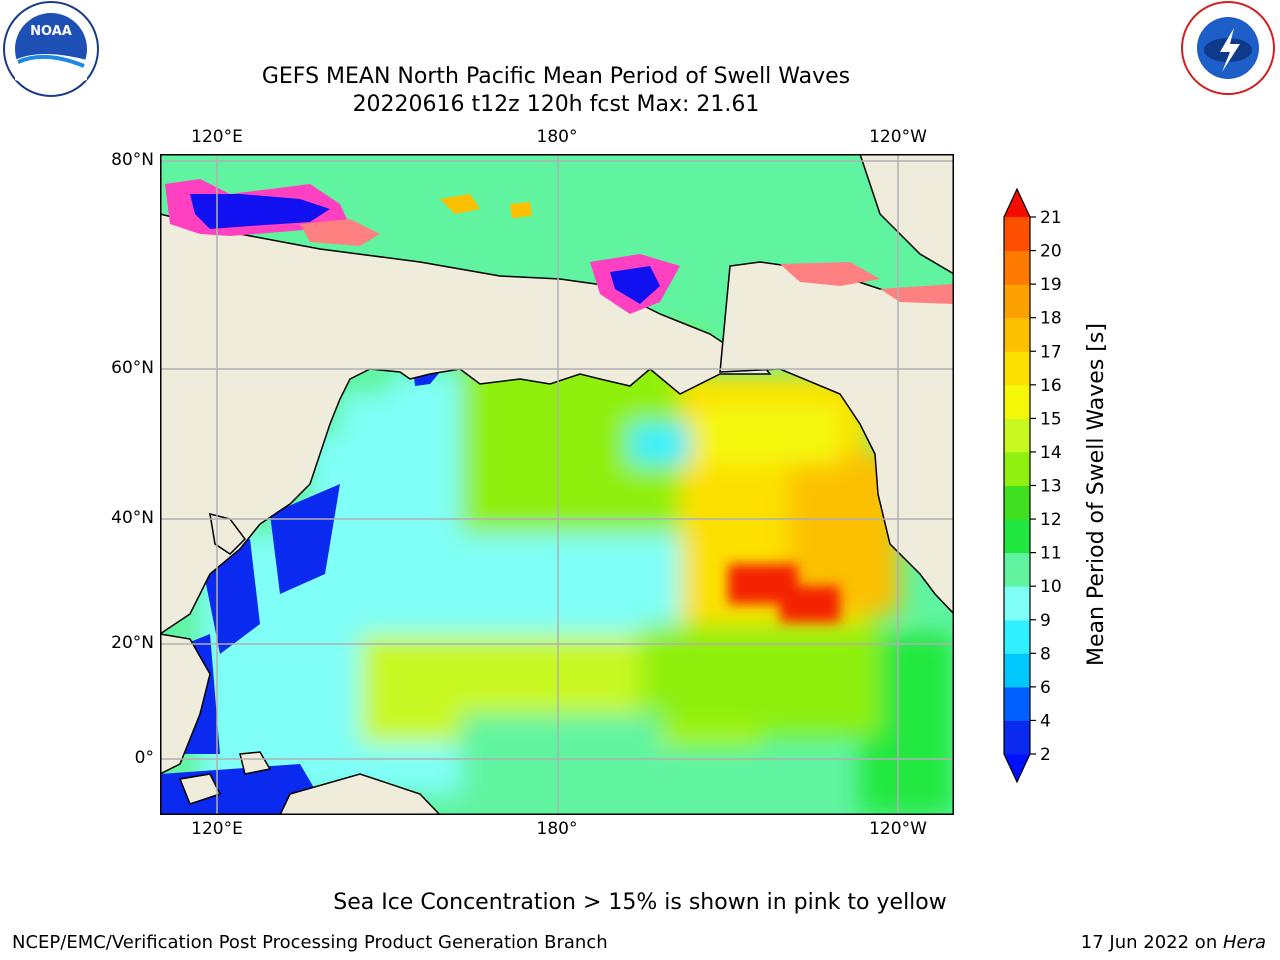 The width and height of the screenshot is (1280, 960). I want to click on noaa-logo-text: NOAA, so click(51, 31).